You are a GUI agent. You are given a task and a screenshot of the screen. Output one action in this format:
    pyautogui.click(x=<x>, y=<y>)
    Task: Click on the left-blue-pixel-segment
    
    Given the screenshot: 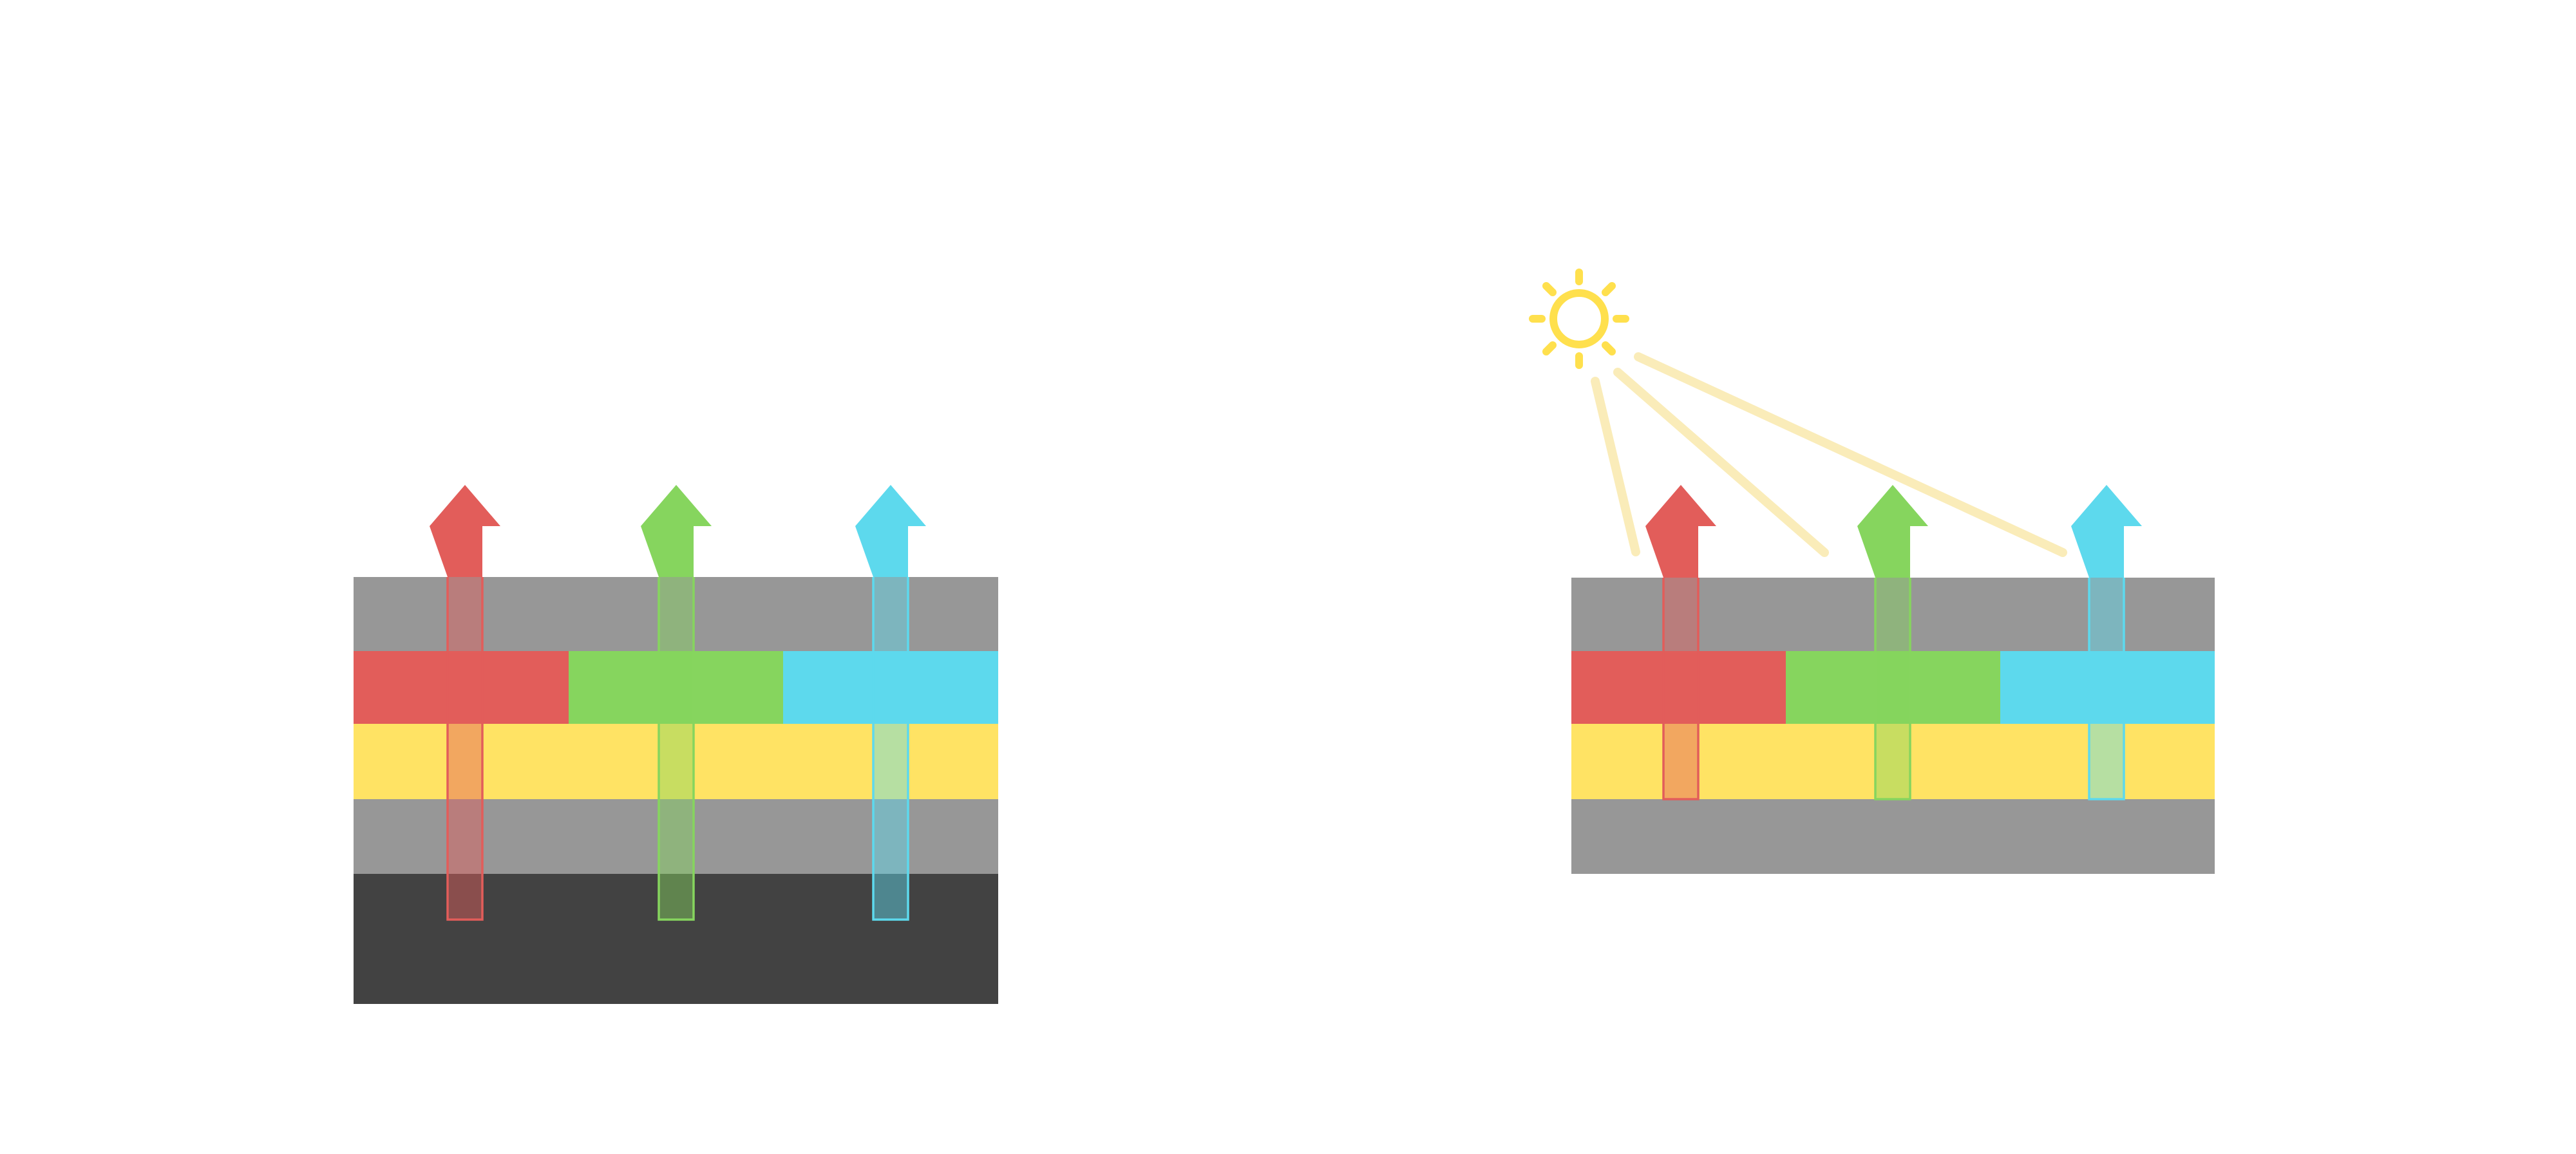 What is the action you would take?
    pyautogui.click(x=890, y=687)
    